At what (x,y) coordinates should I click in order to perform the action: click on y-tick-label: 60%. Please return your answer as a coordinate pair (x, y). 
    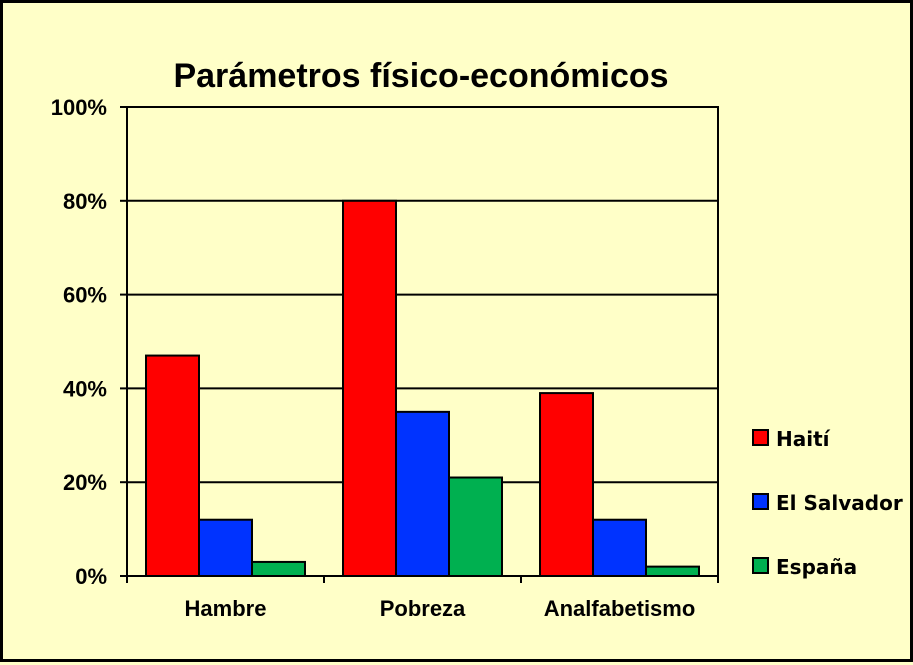
    Looking at the image, I should click on (85, 295).